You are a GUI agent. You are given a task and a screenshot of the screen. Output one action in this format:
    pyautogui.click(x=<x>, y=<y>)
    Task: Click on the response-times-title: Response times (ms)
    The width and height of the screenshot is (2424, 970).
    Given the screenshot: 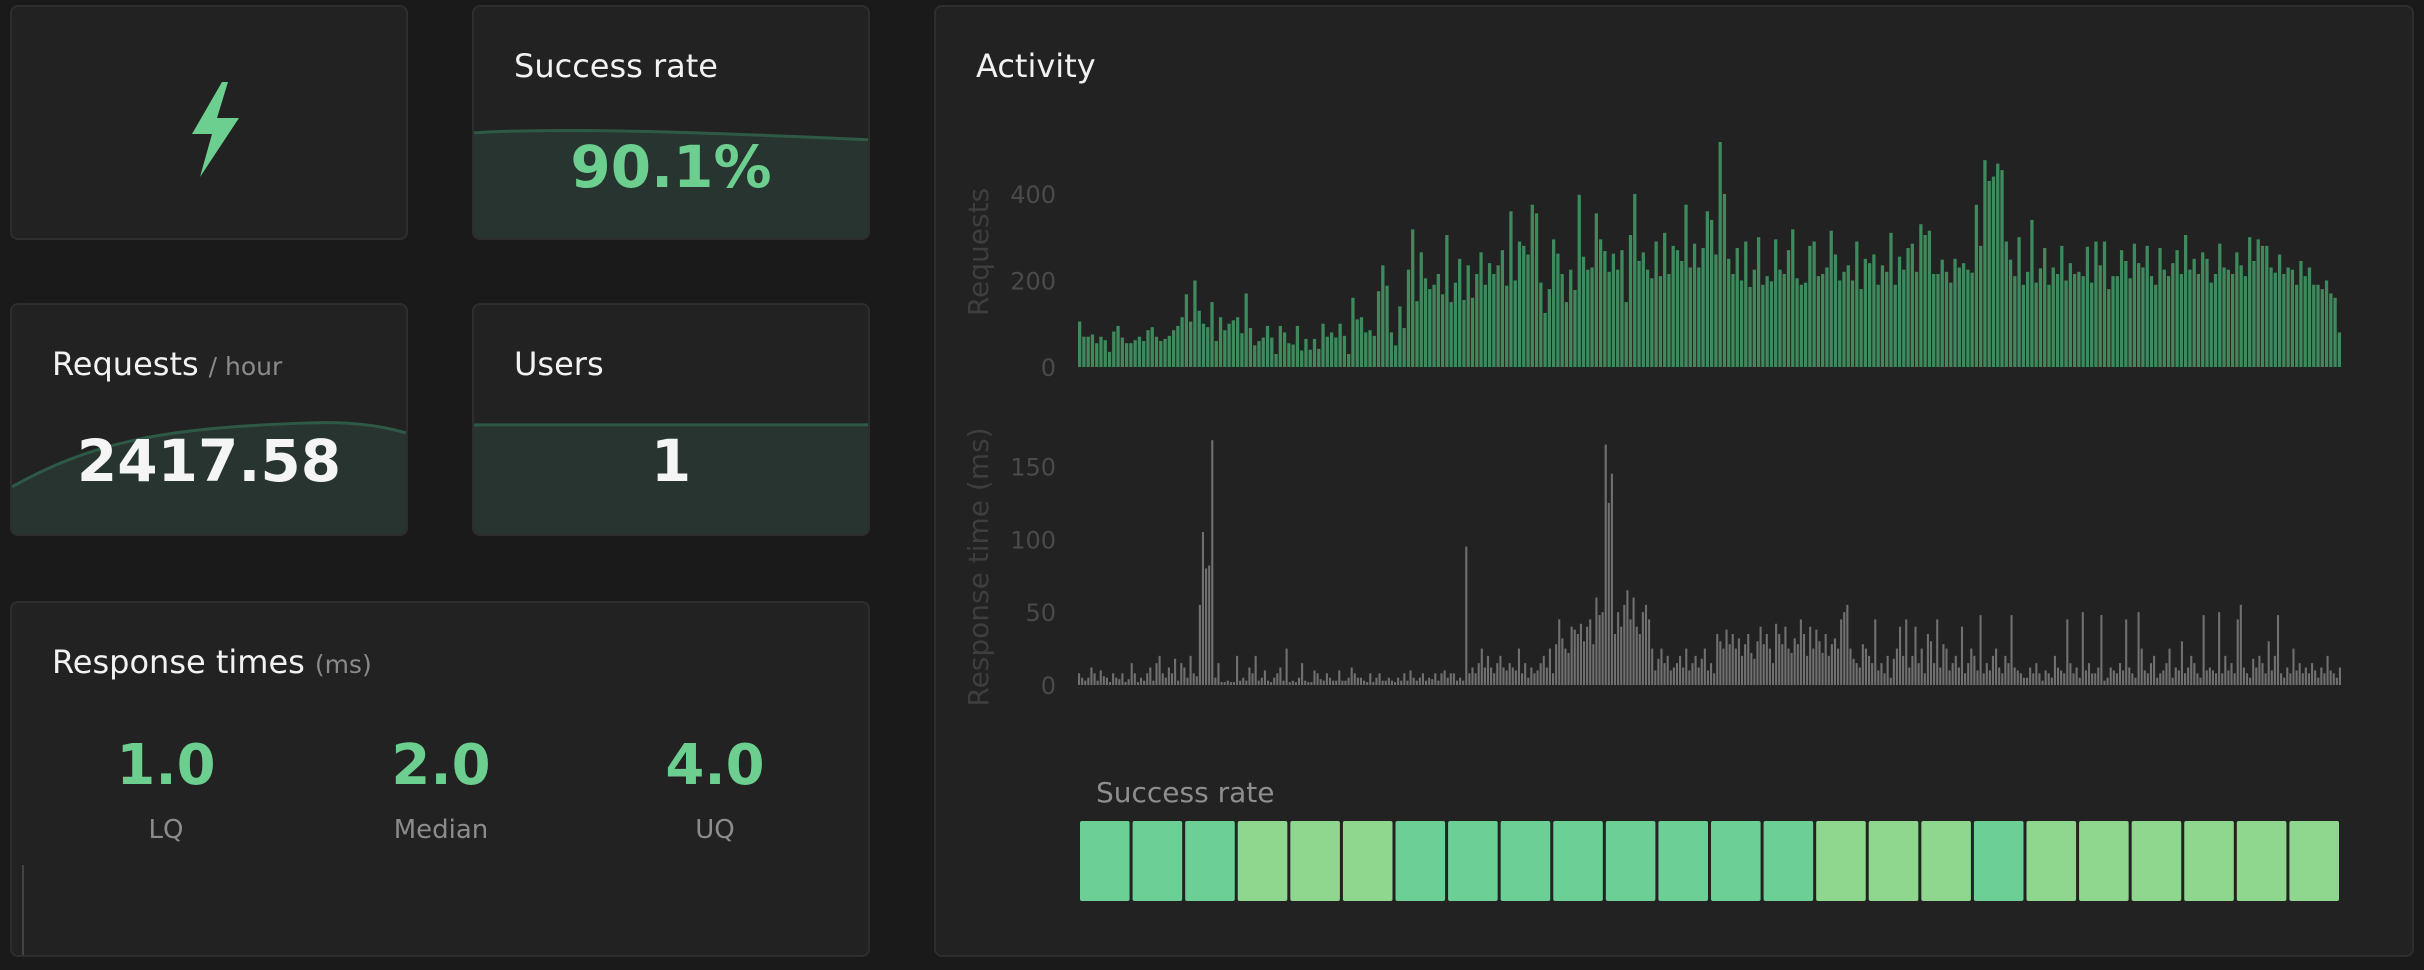 What is the action you would take?
    pyautogui.click(x=212, y=662)
    